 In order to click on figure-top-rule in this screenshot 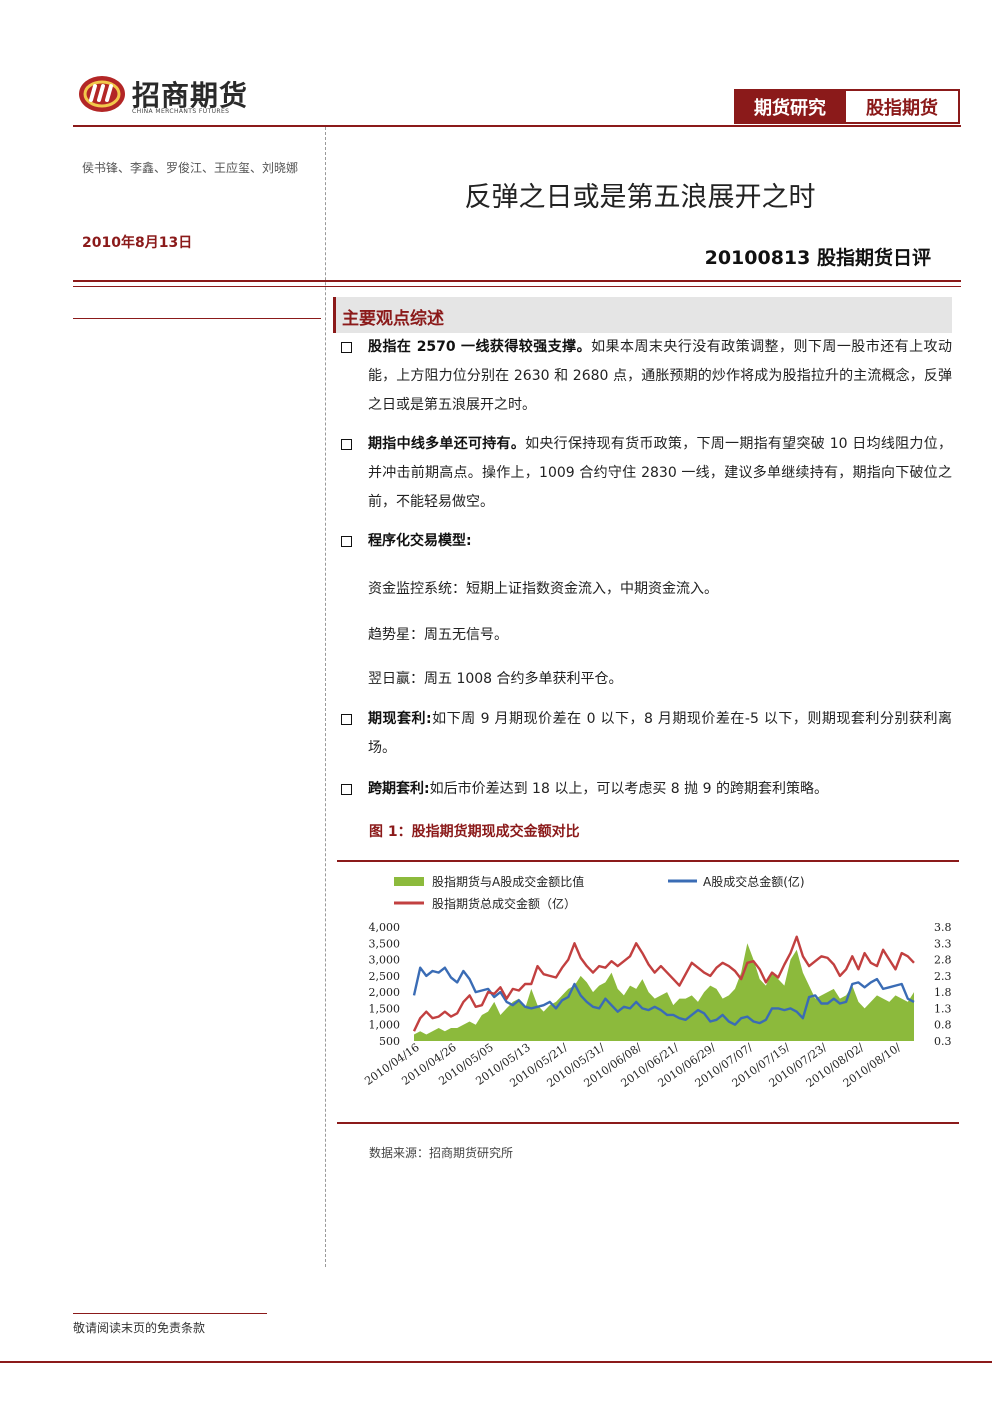, I will do `click(648, 861)`.